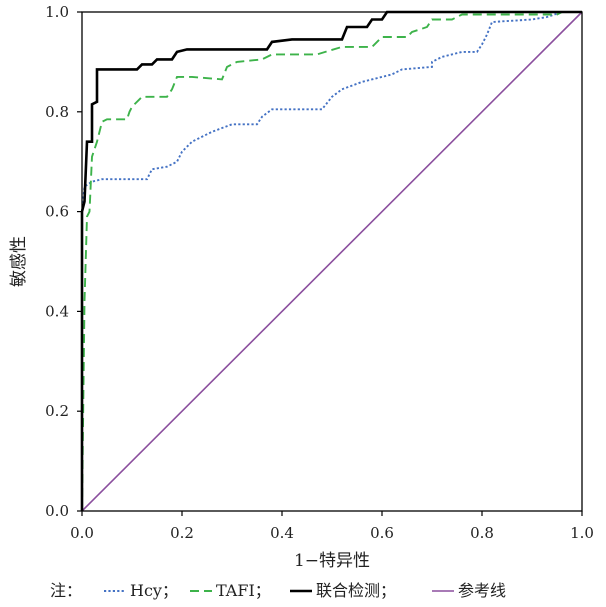  Describe the element at coordinates (182, 533) in the screenshot. I see `x-tick-label: 0.2` at that location.